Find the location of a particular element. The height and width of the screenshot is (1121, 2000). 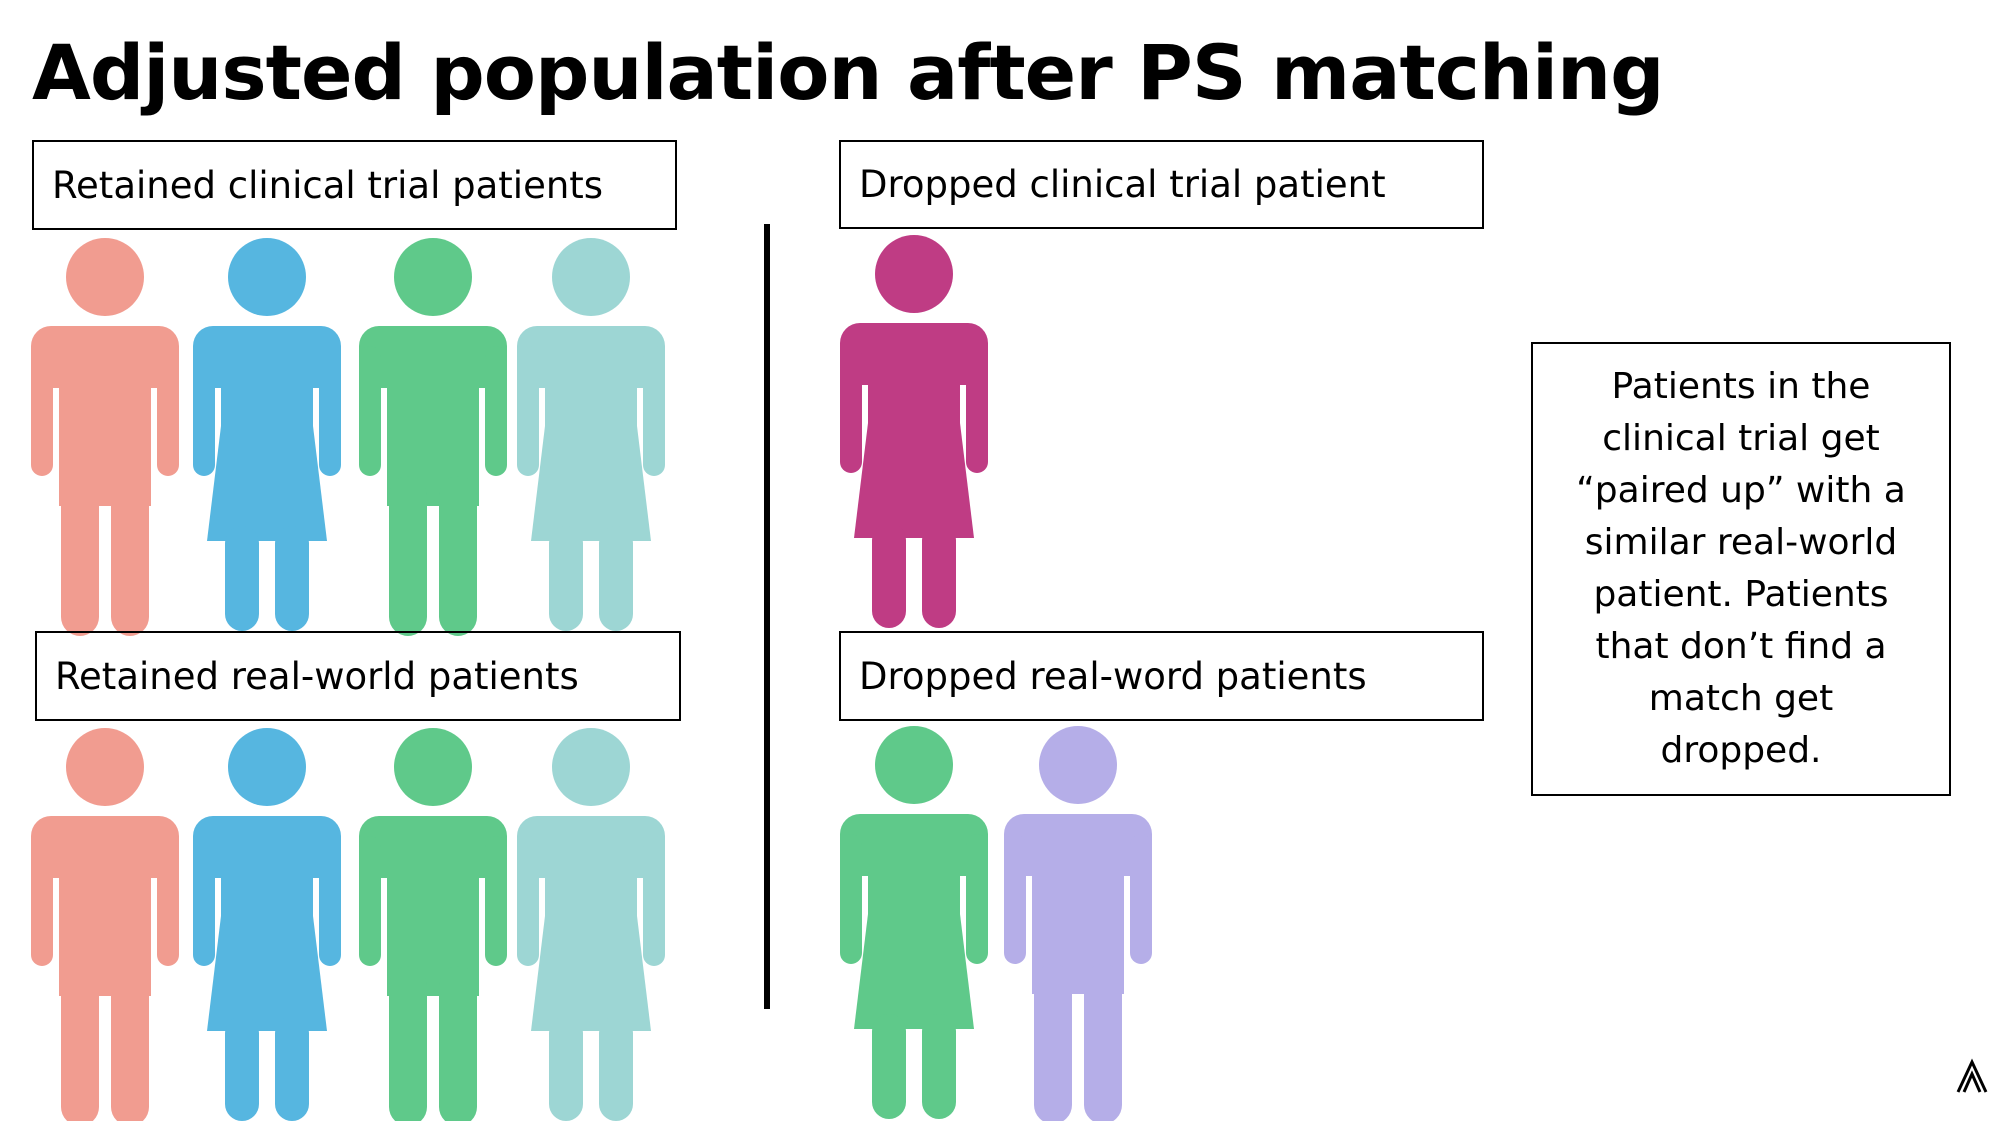

note-line: “paired up” with a is located at coordinates (1741, 490).